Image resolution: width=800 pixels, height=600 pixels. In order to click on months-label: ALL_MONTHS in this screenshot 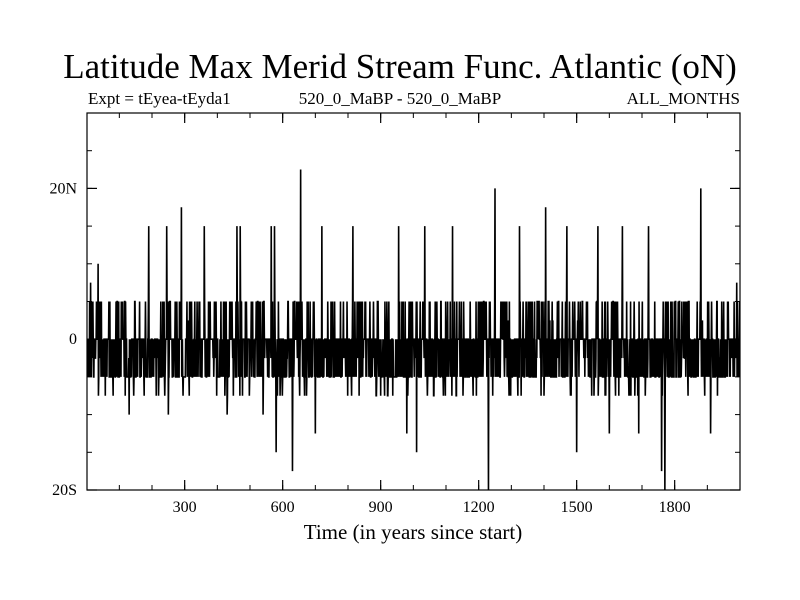, I will do `click(683, 98)`.